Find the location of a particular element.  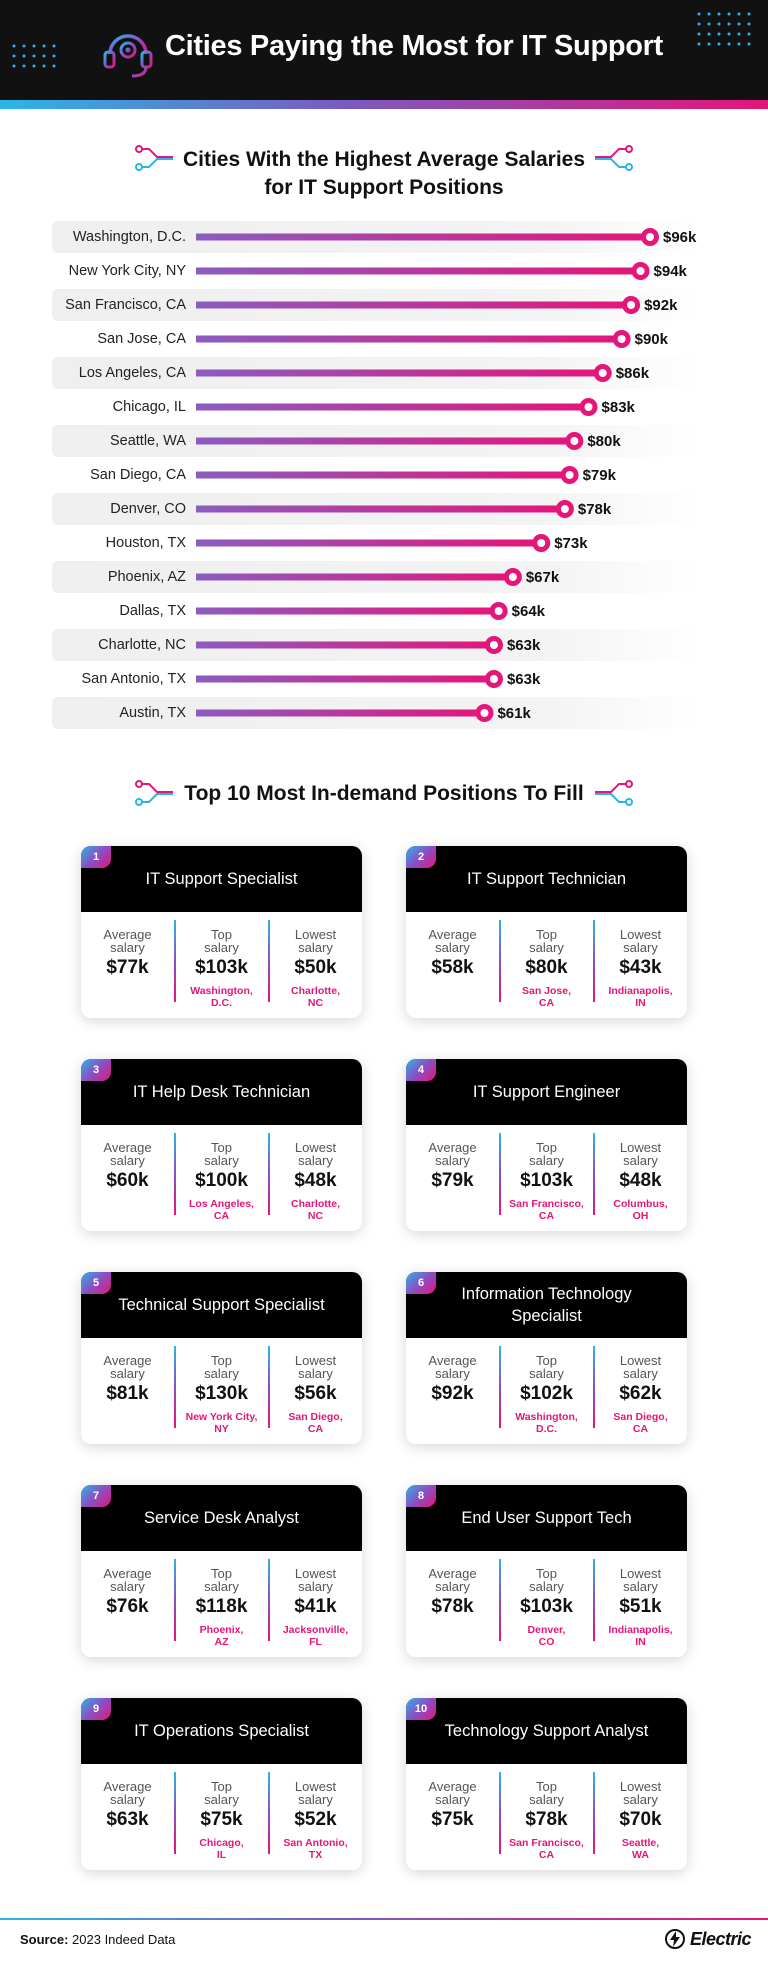

lowest-salary-value: $50k is located at coordinates (315, 967).